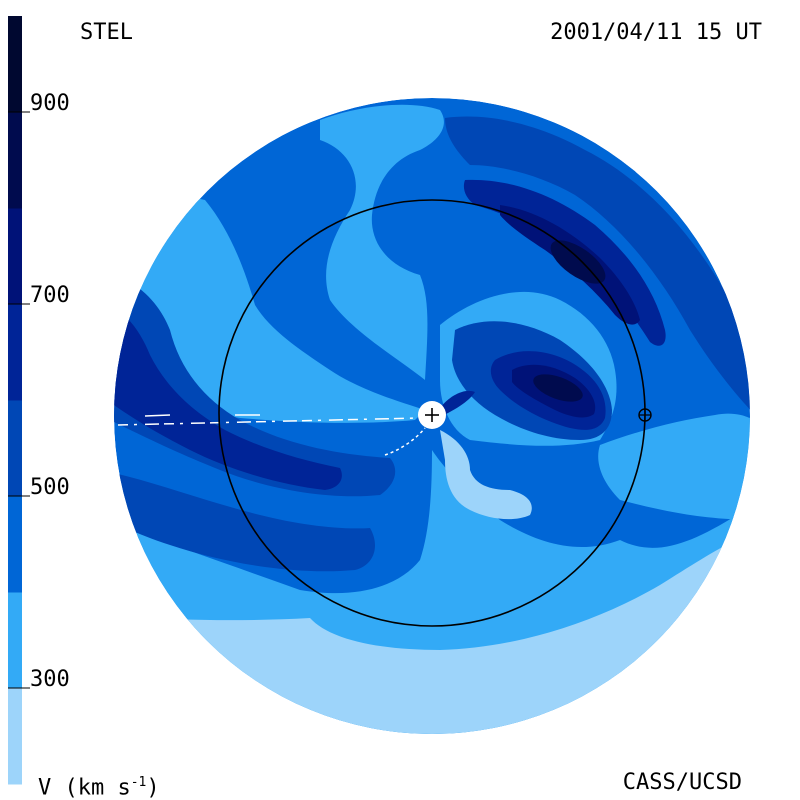  What do you see at coordinates (656, 32) in the screenshot?
I see `timestamp-label: 2001/04/11 15 UT` at bounding box center [656, 32].